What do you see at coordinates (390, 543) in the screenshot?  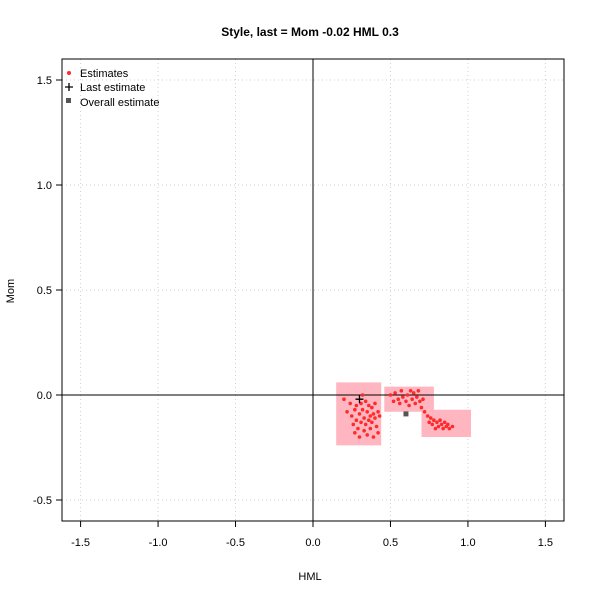 I see `x-tick-label: 0.5` at bounding box center [390, 543].